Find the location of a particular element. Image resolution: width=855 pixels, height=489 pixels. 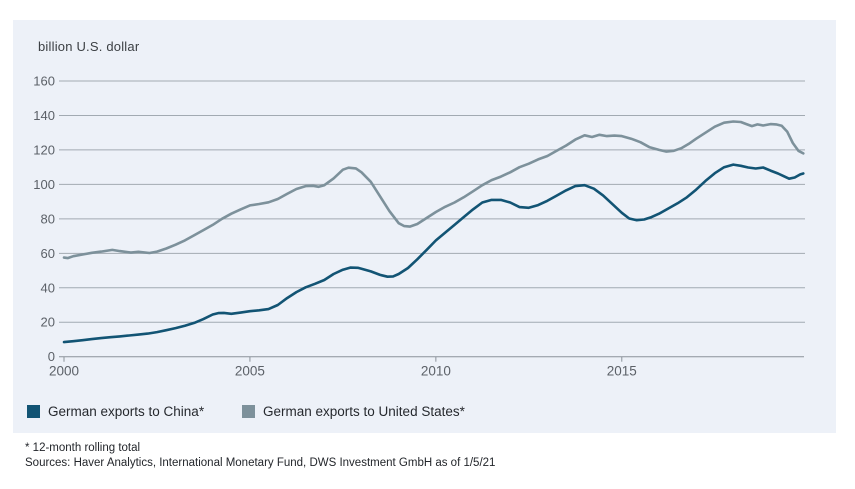

y-tick-label-140: 140 is located at coordinates (44, 115).